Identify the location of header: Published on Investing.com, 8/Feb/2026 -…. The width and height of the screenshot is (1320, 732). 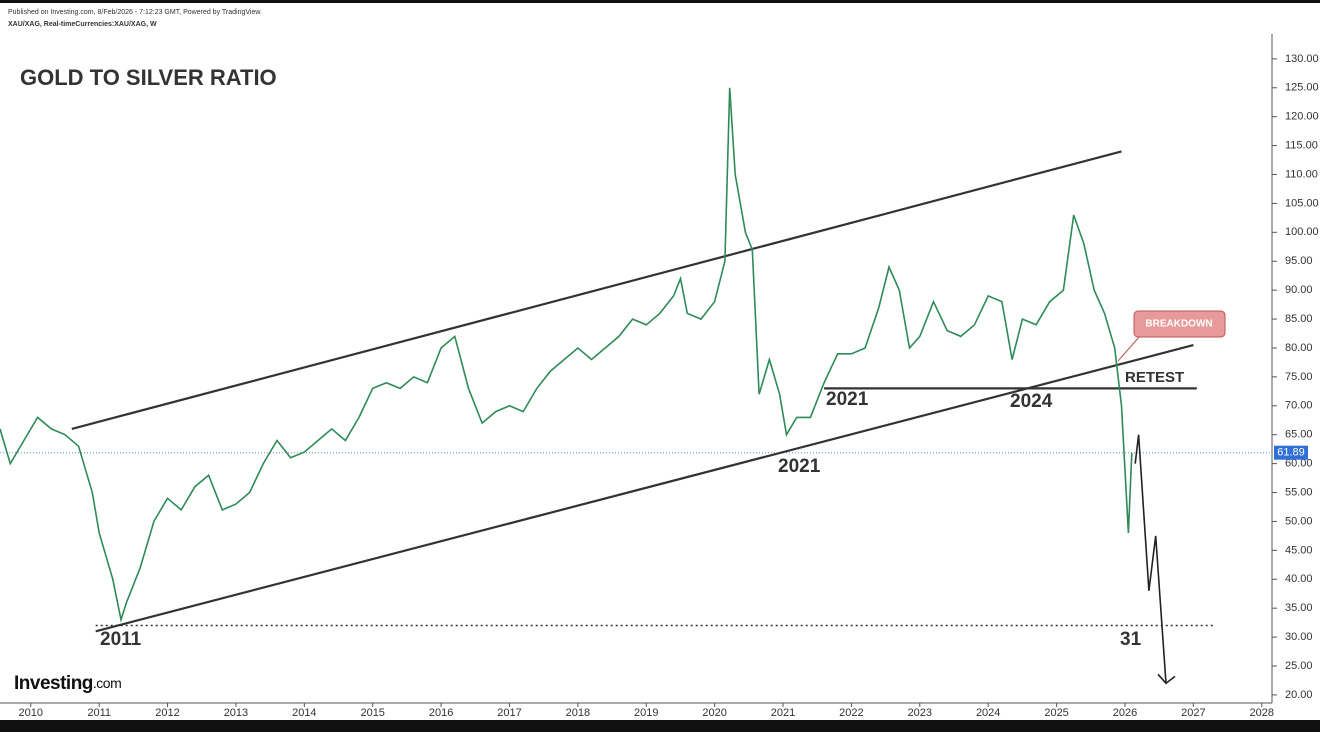
(135, 12).